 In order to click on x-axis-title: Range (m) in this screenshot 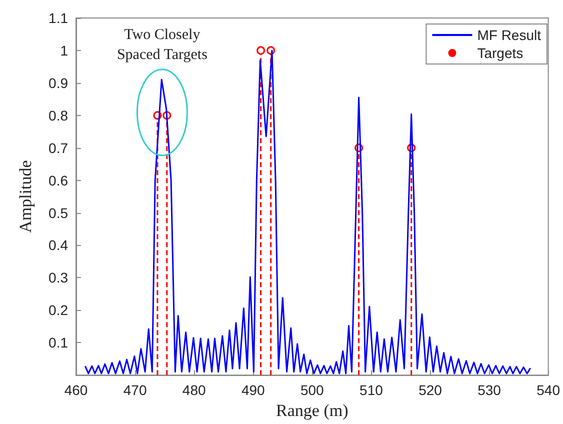, I will do `click(312, 410)`.